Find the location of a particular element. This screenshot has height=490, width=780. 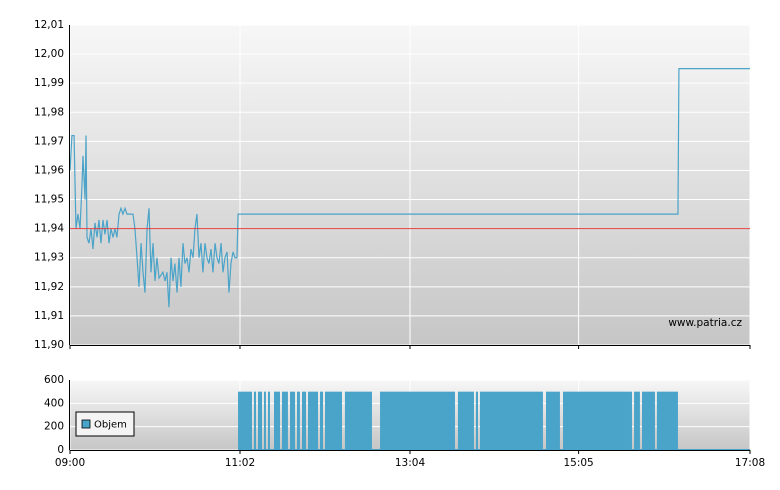

watermark: www.patria.cz is located at coordinates (705, 323).